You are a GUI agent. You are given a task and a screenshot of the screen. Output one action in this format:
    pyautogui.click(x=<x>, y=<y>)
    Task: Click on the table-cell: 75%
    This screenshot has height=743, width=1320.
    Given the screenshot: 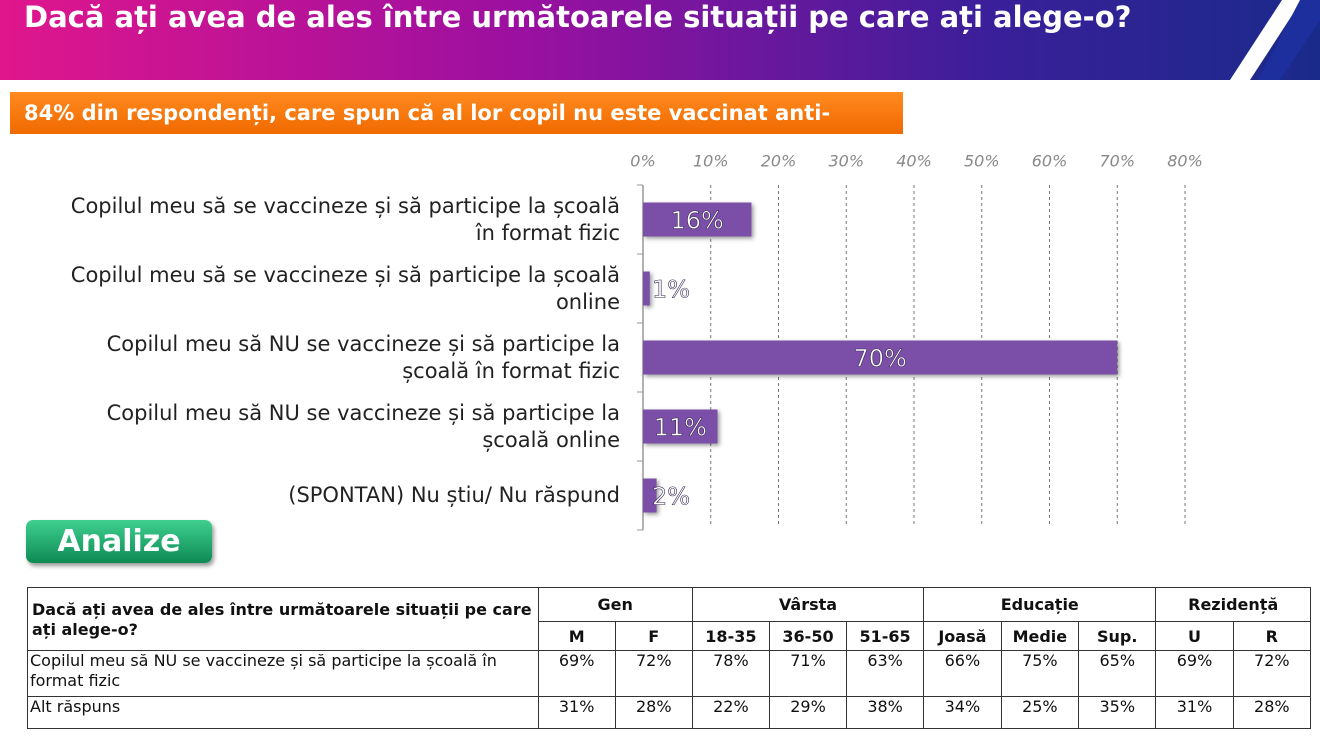 What is the action you would take?
    pyautogui.click(x=1040, y=673)
    